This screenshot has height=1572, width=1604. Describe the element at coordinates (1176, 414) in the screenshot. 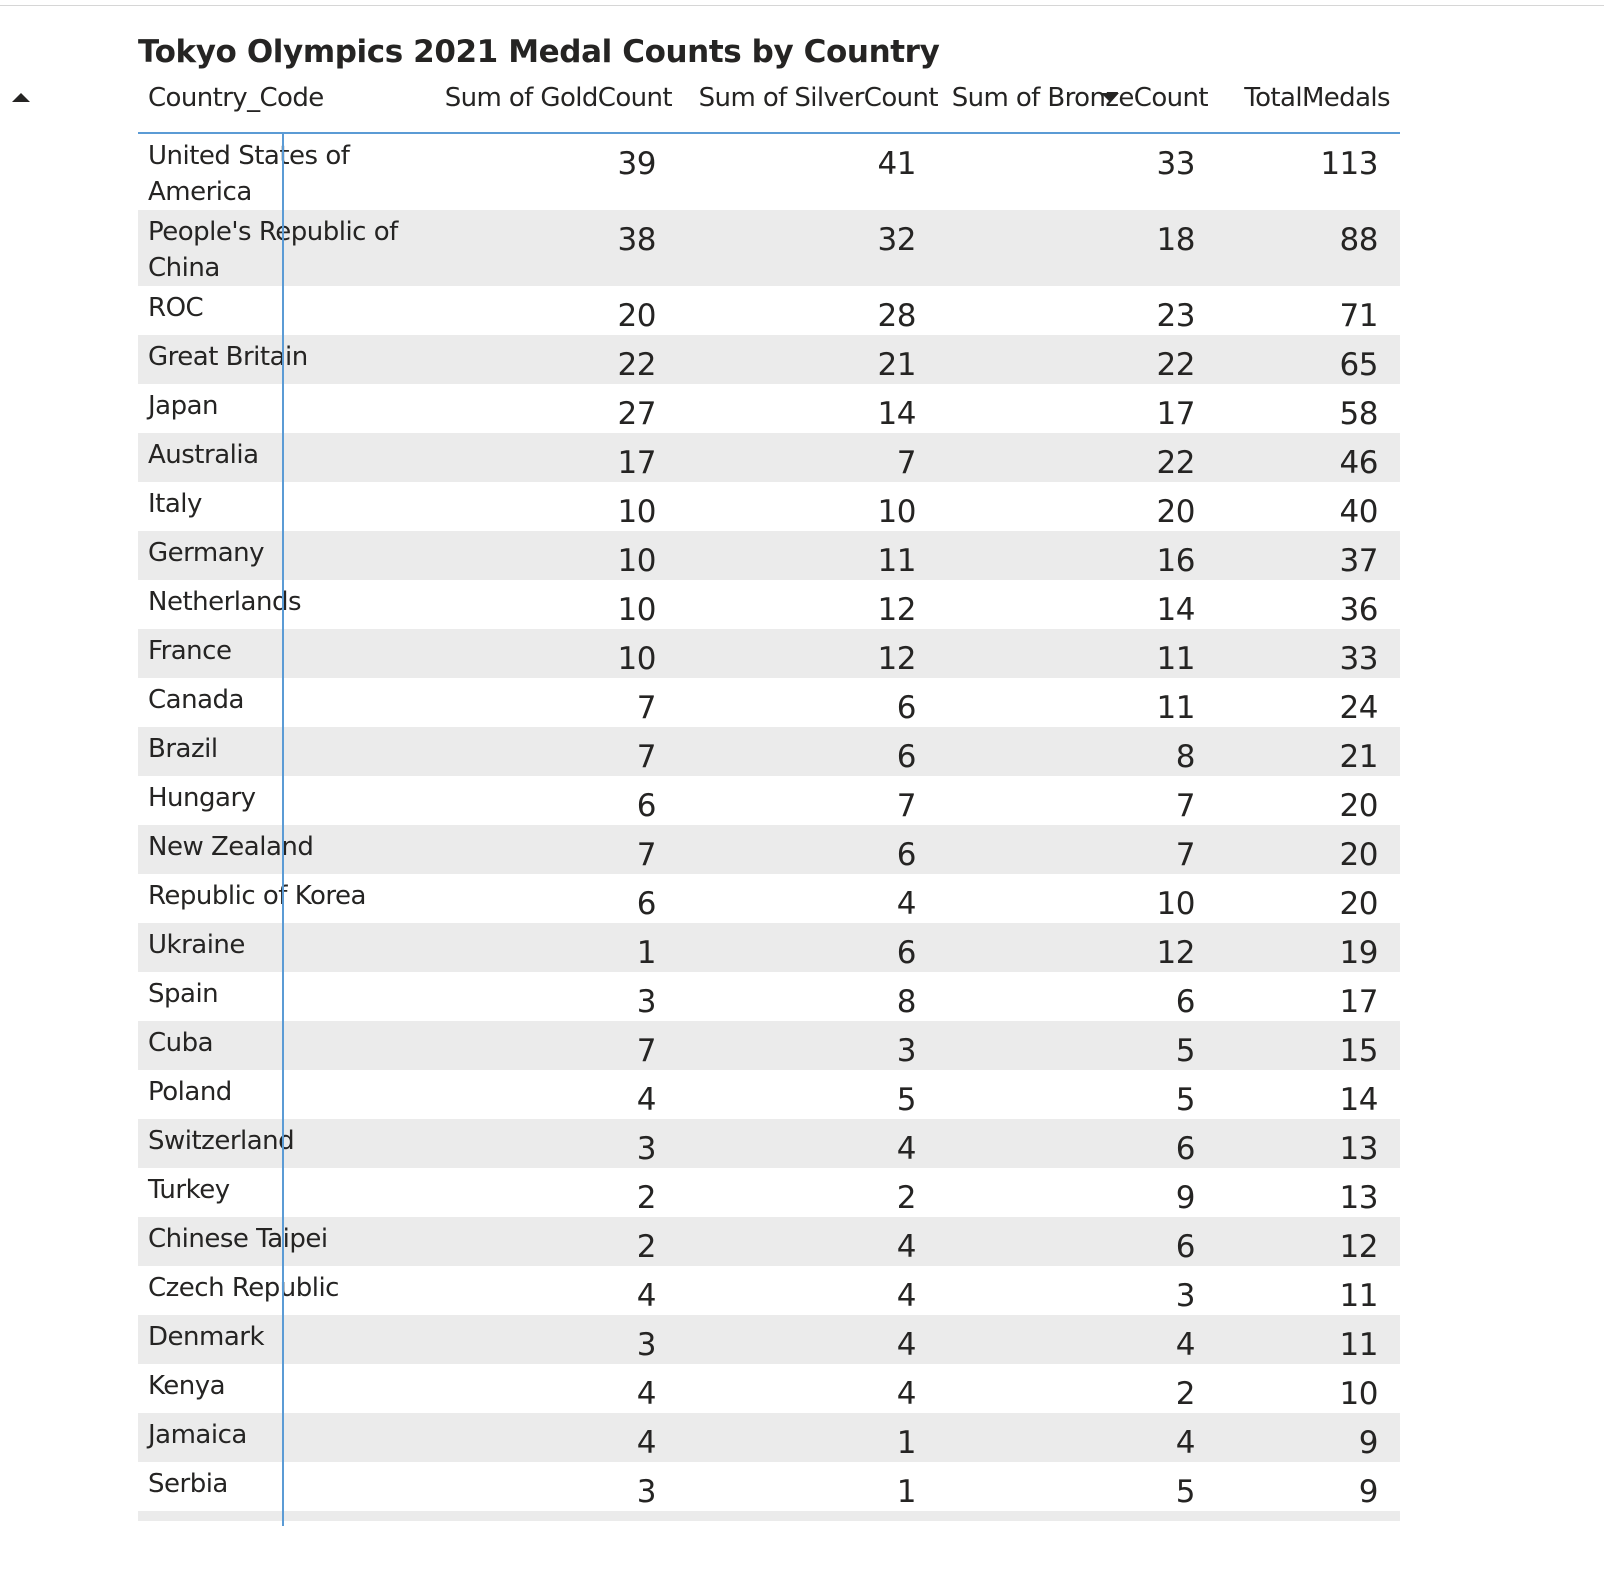

I see `bronze-count-cell: 17` at that location.